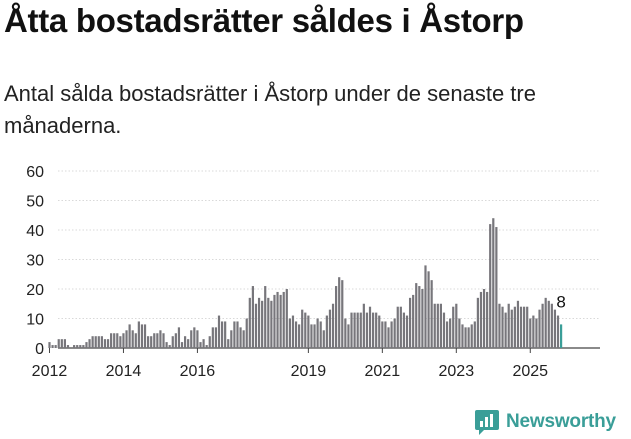  Describe the element at coordinates (35, 231) in the screenshot. I see `y-tick-label: 40` at that location.